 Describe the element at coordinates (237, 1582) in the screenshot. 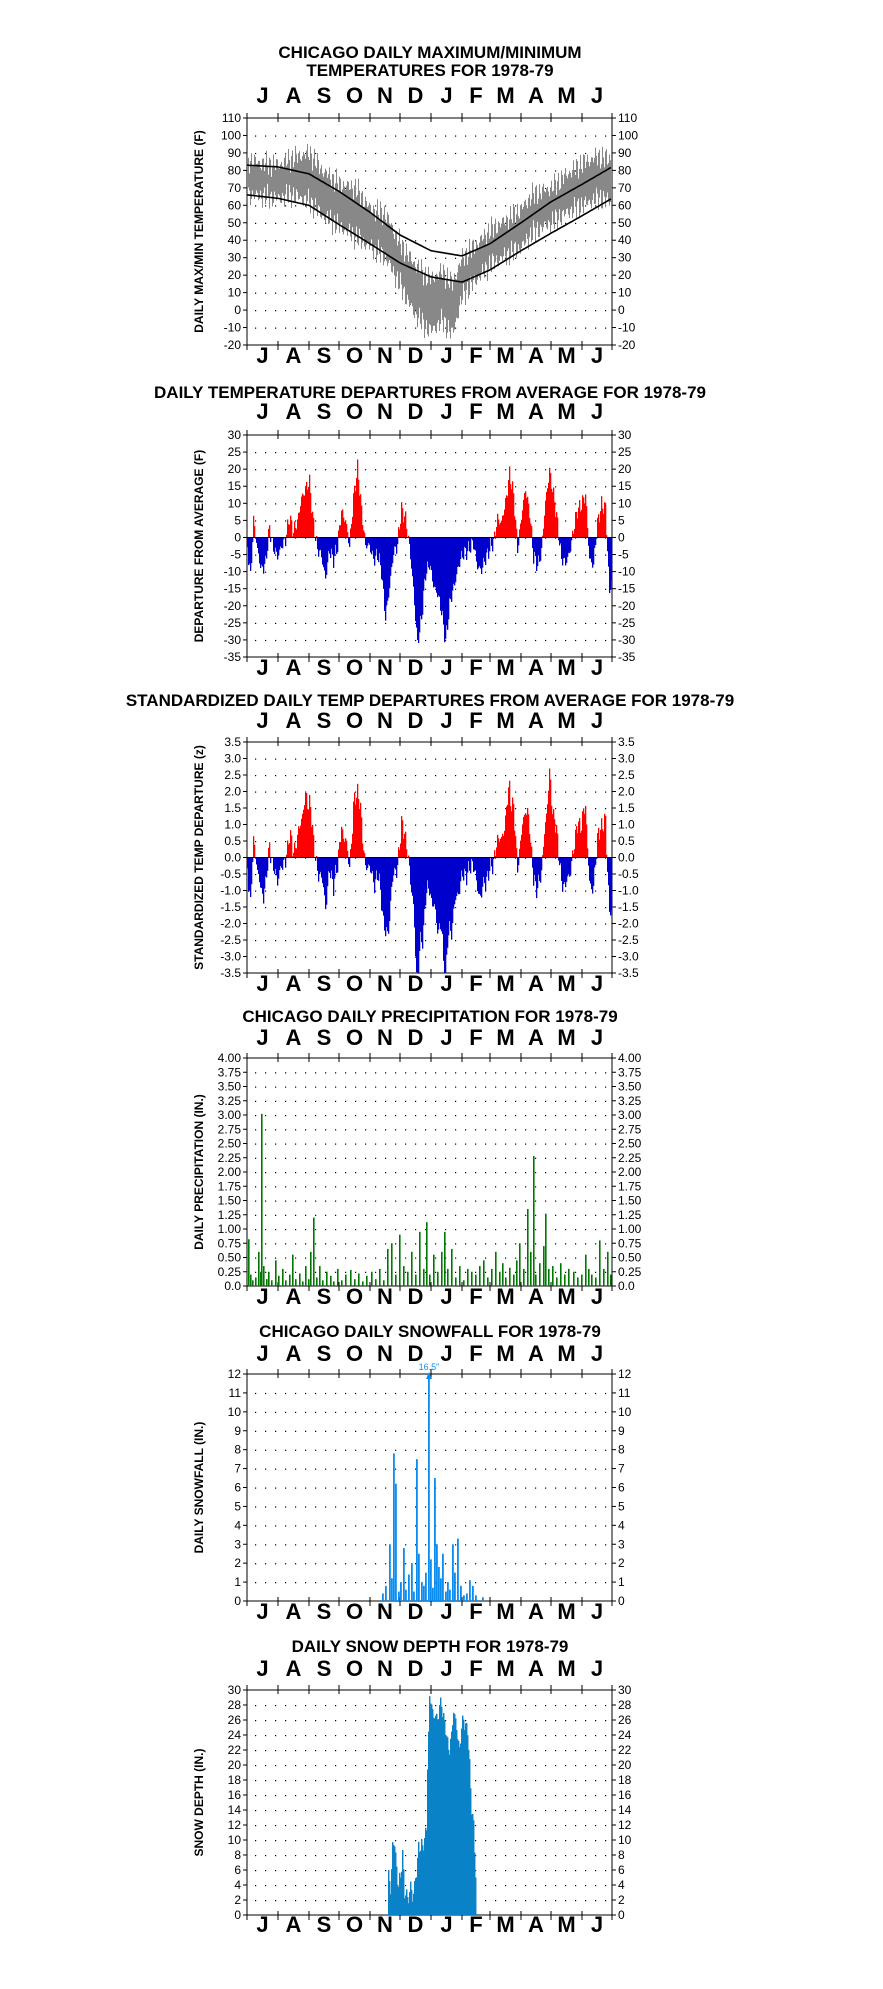

I see `y-tick-label-left: 1` at that location.